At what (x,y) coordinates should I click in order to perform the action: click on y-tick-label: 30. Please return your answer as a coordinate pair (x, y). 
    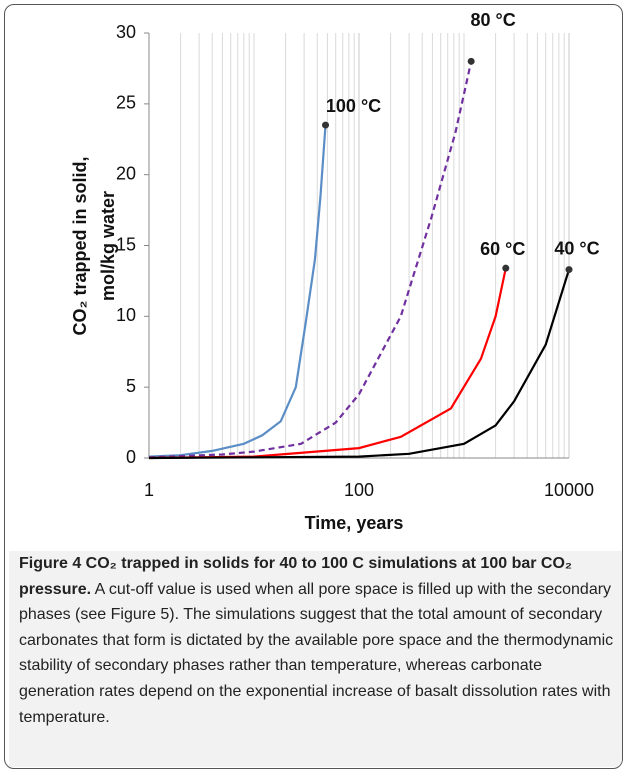
    Looking at the image, I should click on (126, 32).